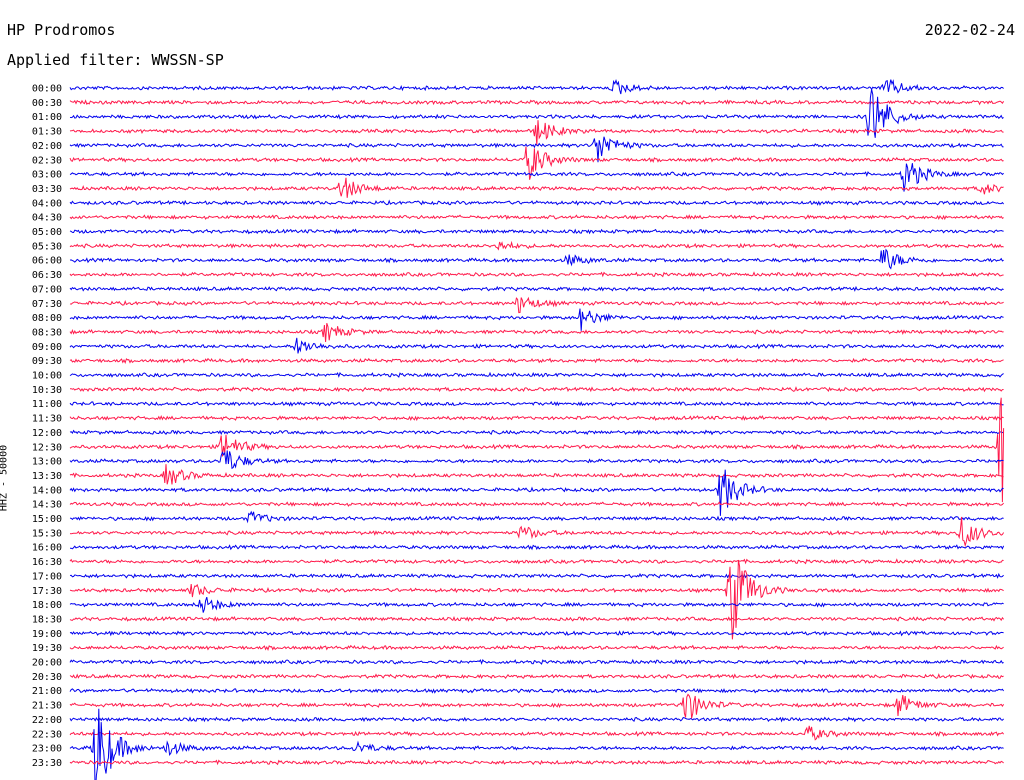  I want to click on station-title: HP Prodromos, so click(61, 30).